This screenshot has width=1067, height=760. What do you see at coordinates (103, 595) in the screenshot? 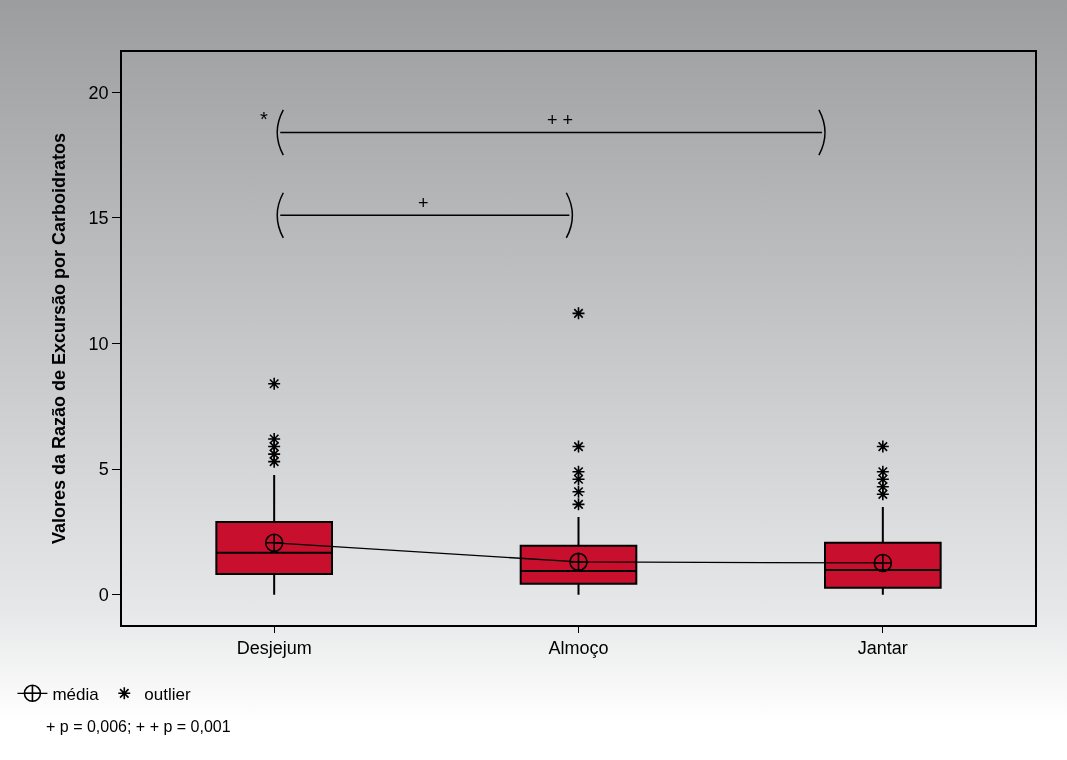
I see `y-tick-label: 0` at bounding box center [103, 595].